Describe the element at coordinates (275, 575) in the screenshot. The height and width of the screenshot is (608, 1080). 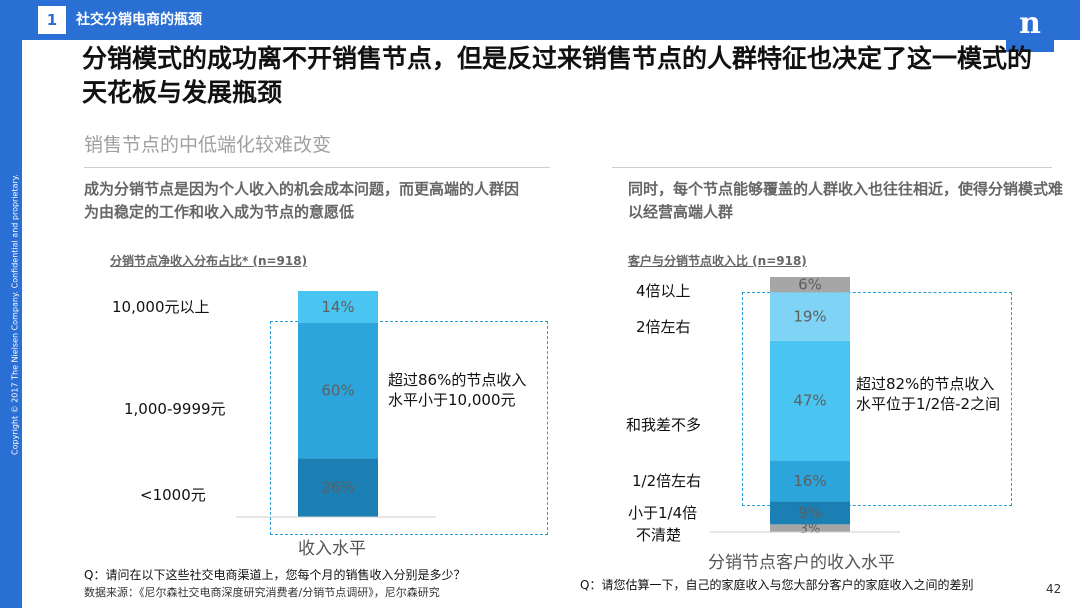
I see `left-question: Q：请问在以下这些社交电商渠道上，您每个月的销售收入分别是多少？` at that location.